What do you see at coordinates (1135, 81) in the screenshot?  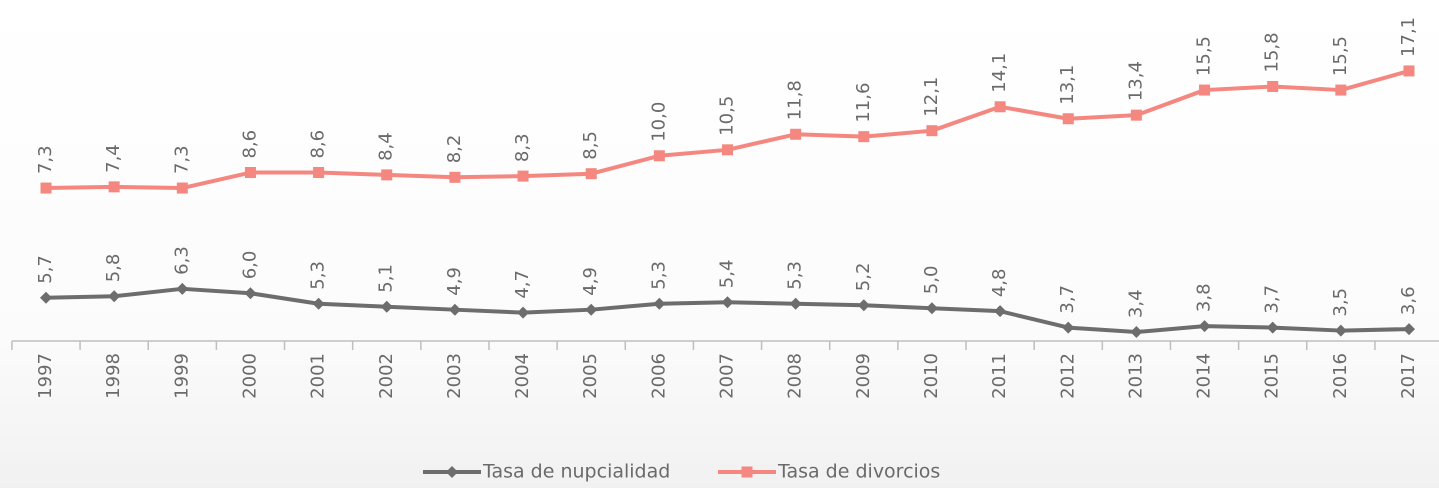 I see `data-label: 13,4` at bounding box center [1135, 81].